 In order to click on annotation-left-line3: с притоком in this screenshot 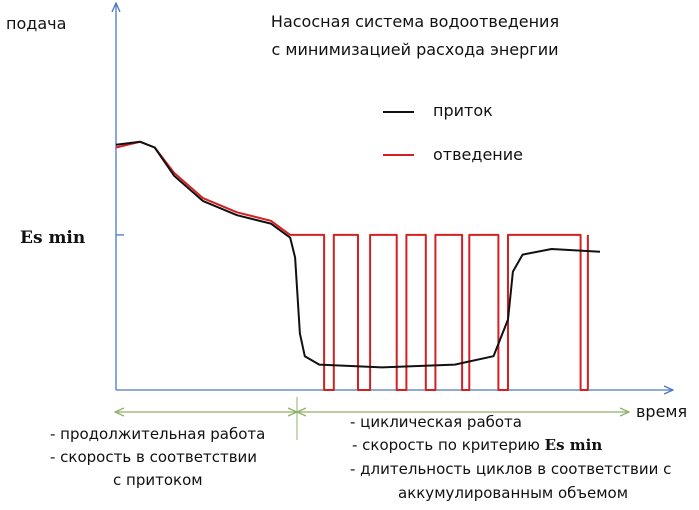, I will do `click(158, 480)`.